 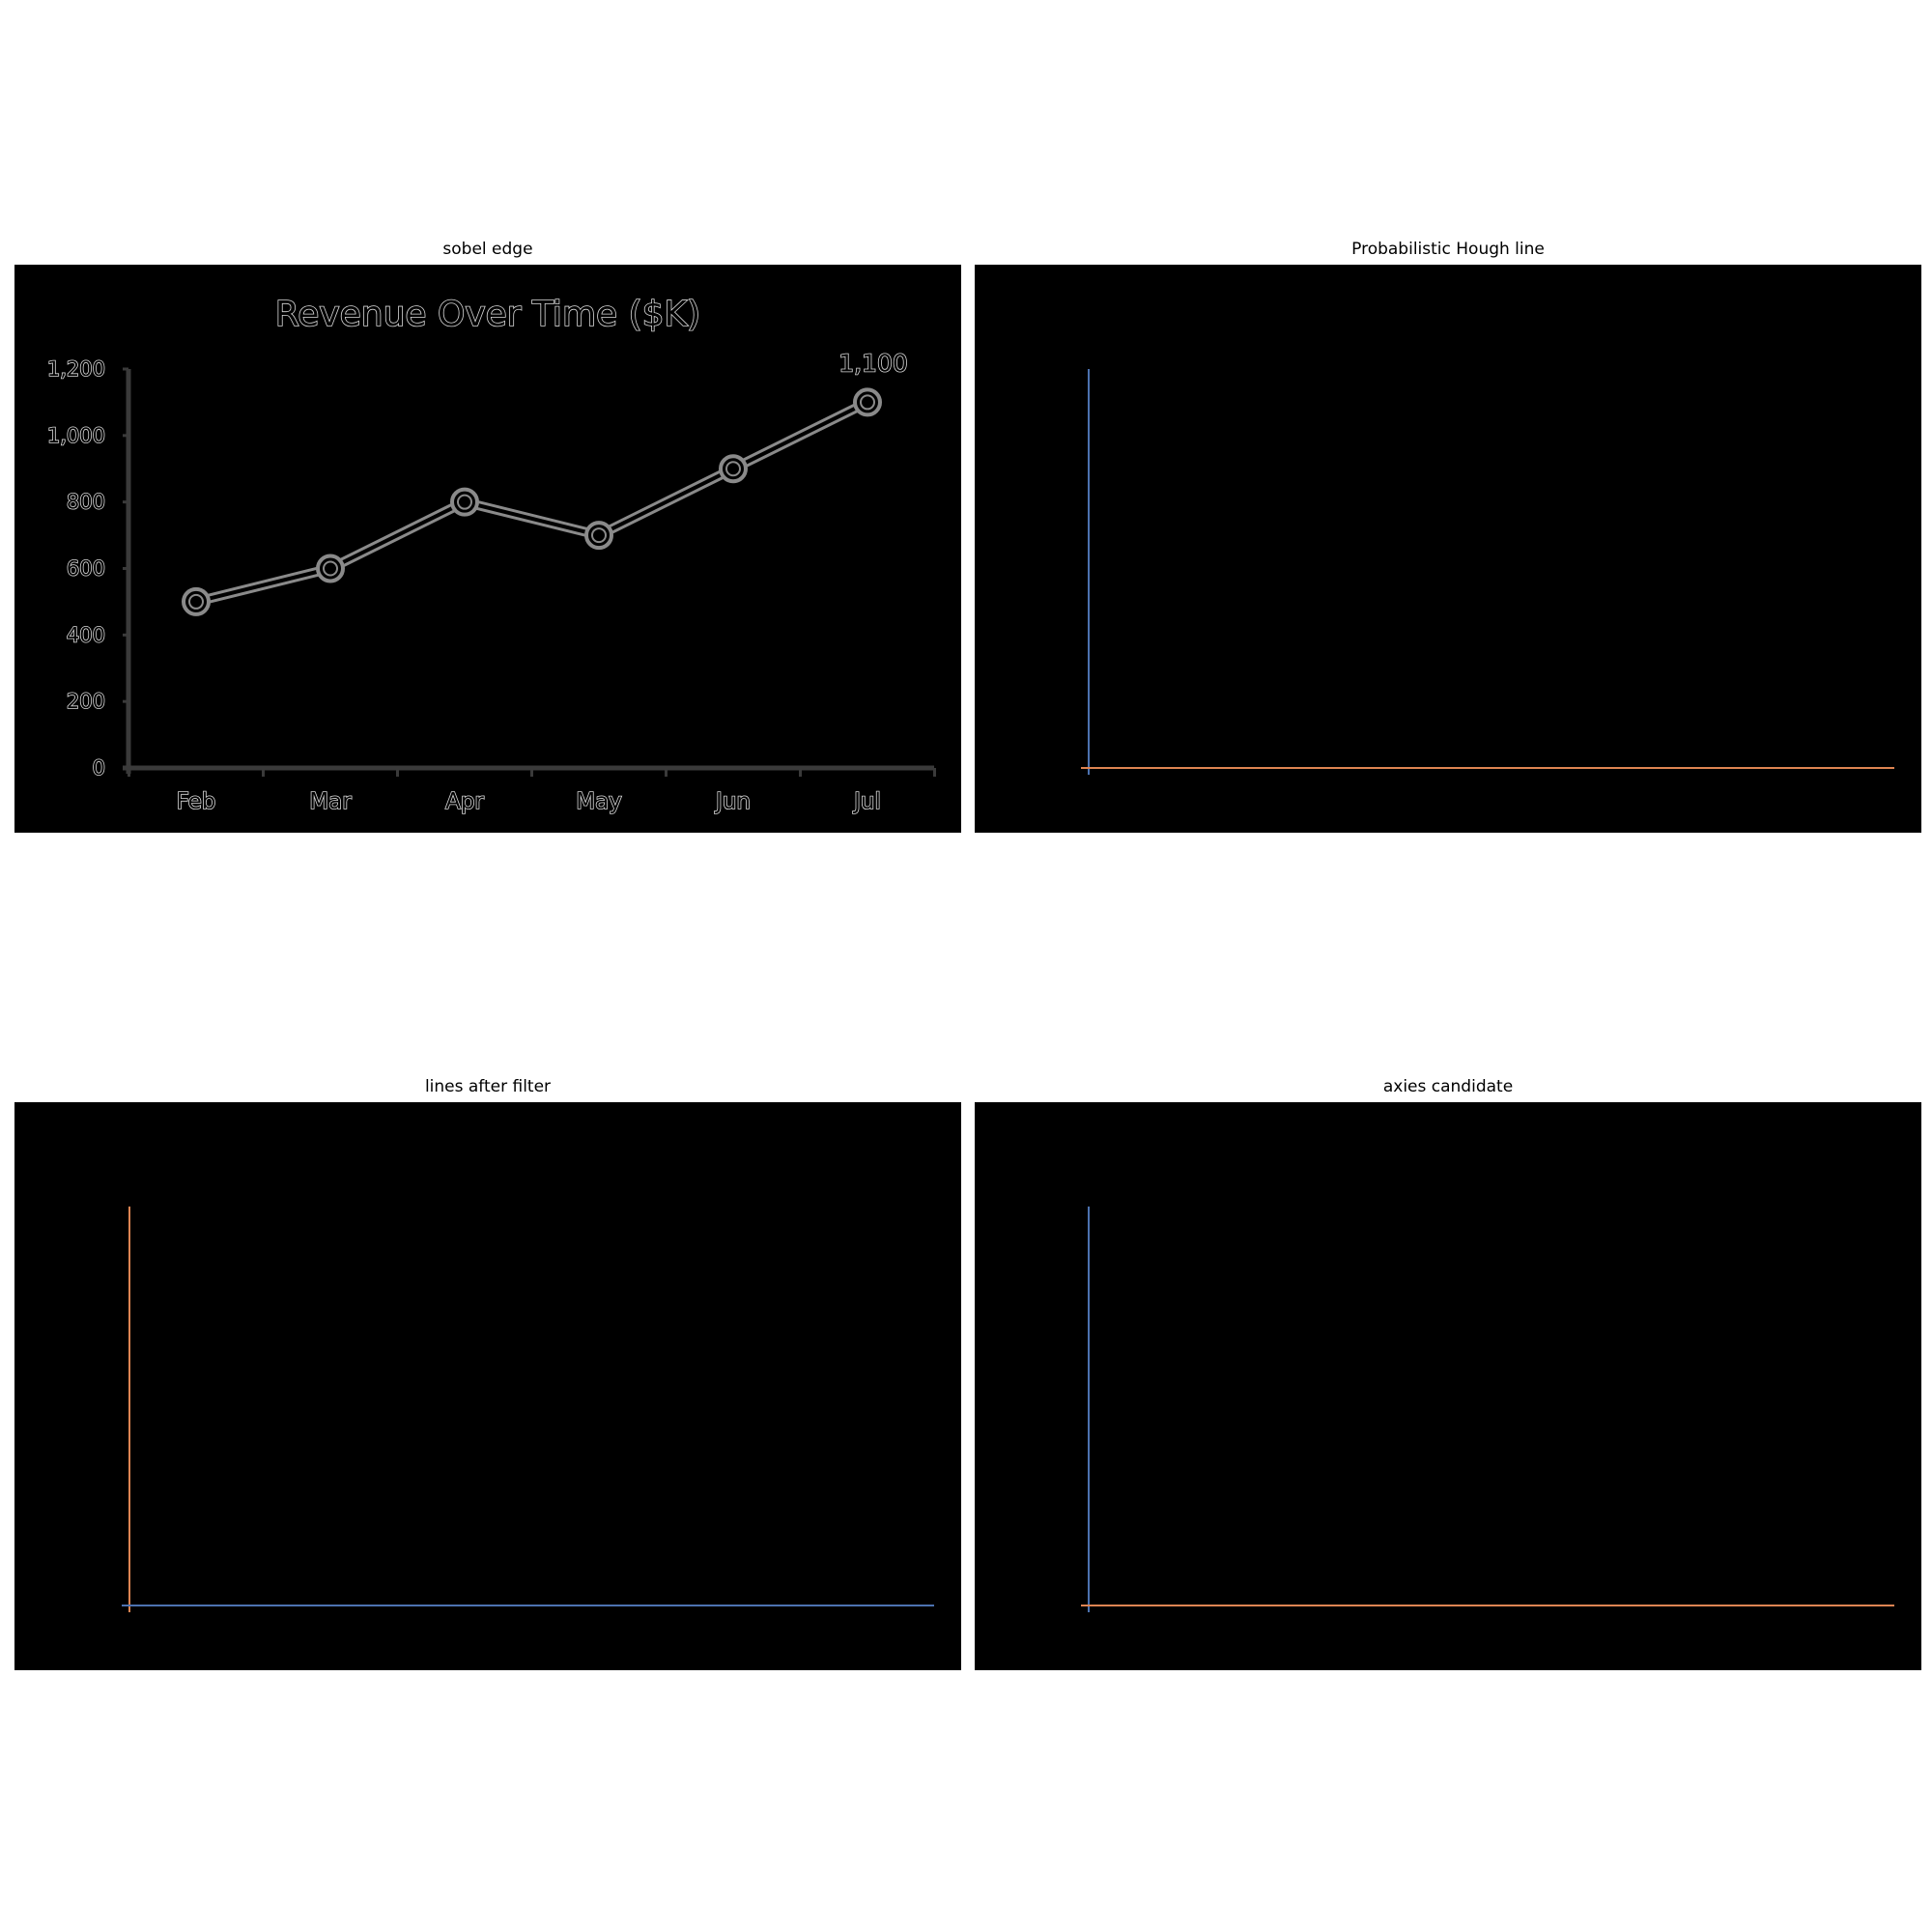 I want to click on x-tick-label: May, so click(x=599, y=801).